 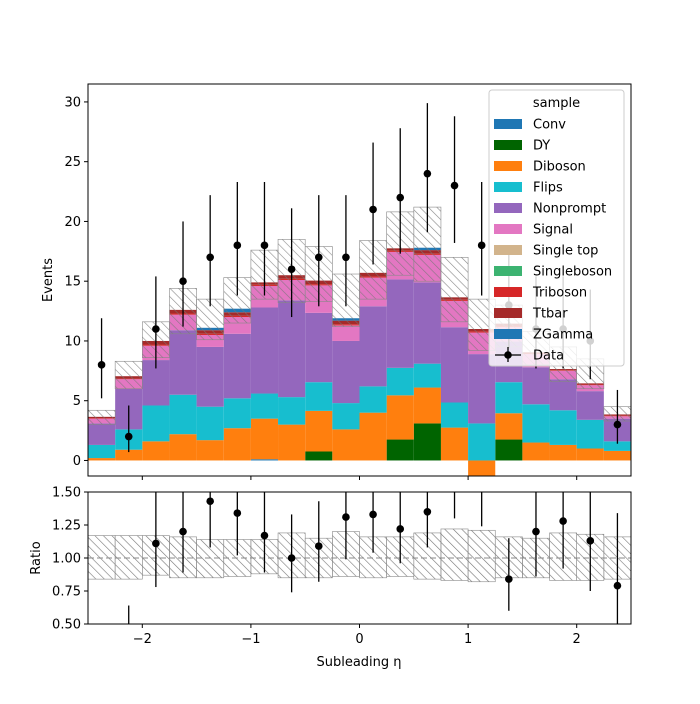 What do you see at coordinates (508, 271) in the screenshot?
I see `legend-swatch-singleboson` at bounding box center [508, 271].